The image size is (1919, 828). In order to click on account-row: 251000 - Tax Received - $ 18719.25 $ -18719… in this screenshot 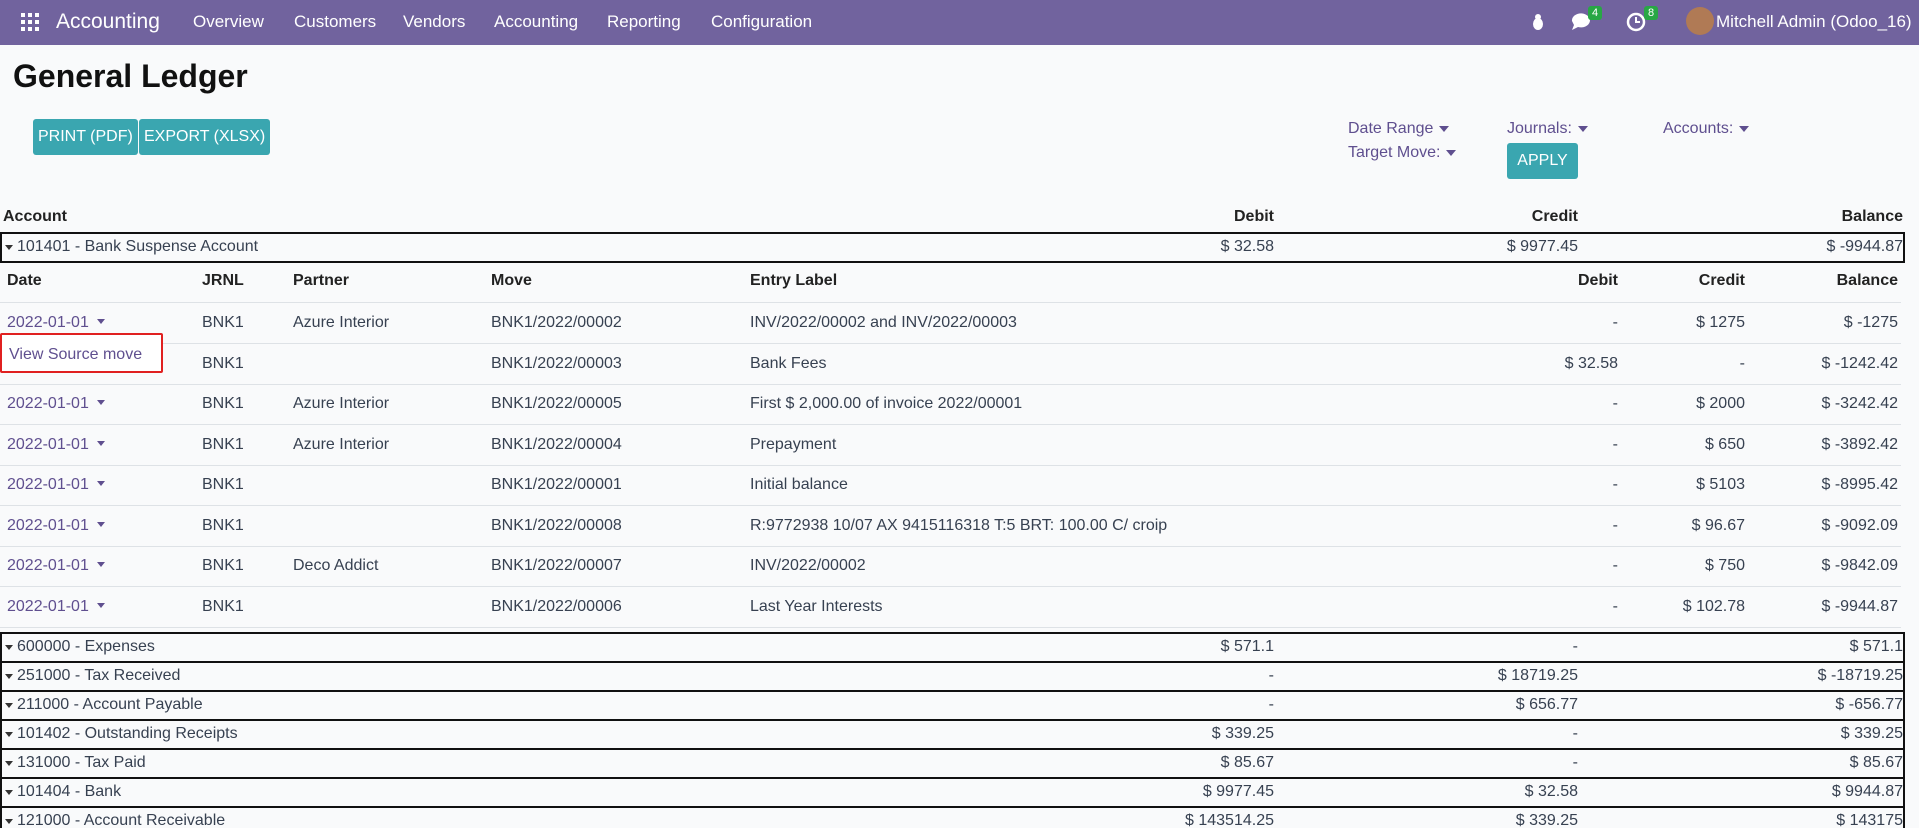, I will do `click(952, 676)`.